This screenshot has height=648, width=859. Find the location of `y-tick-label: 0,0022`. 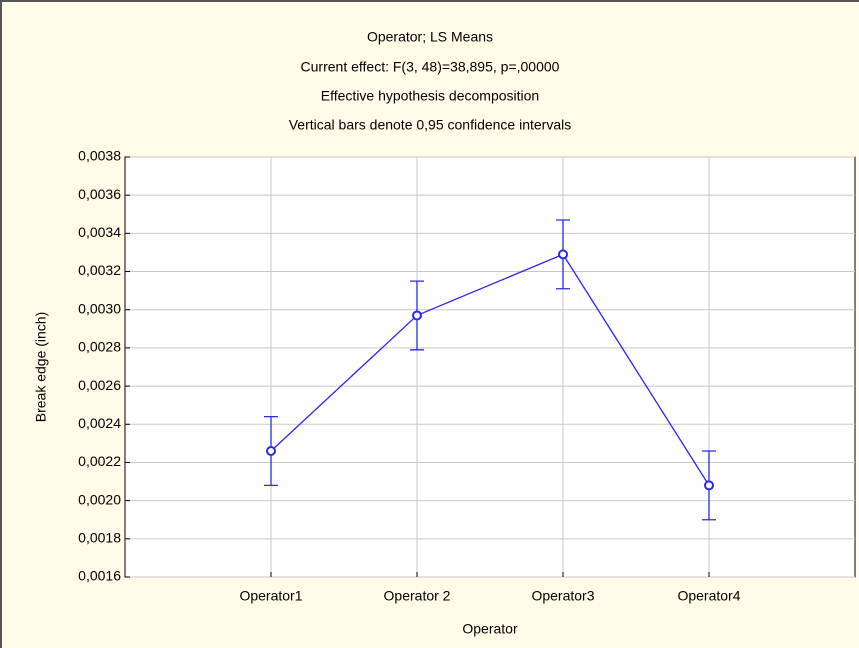

y-tick-label: 0,0022 is located at coordinates (99, 461).